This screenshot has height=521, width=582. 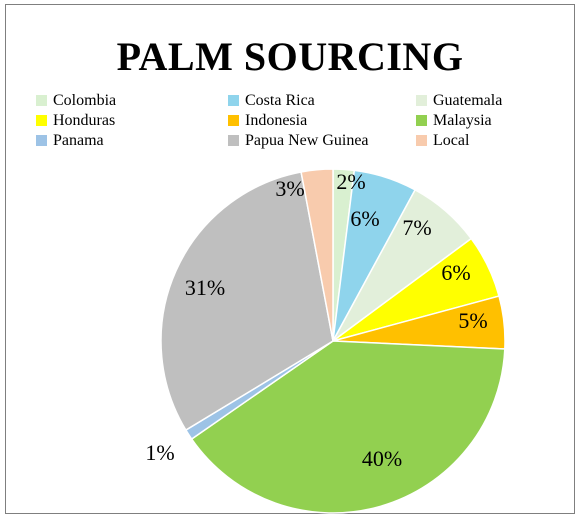 What do you see at coordinates (85, 100) in the screenshot?
I see `legend-label: Colombia` at bounding box center [85, 100].